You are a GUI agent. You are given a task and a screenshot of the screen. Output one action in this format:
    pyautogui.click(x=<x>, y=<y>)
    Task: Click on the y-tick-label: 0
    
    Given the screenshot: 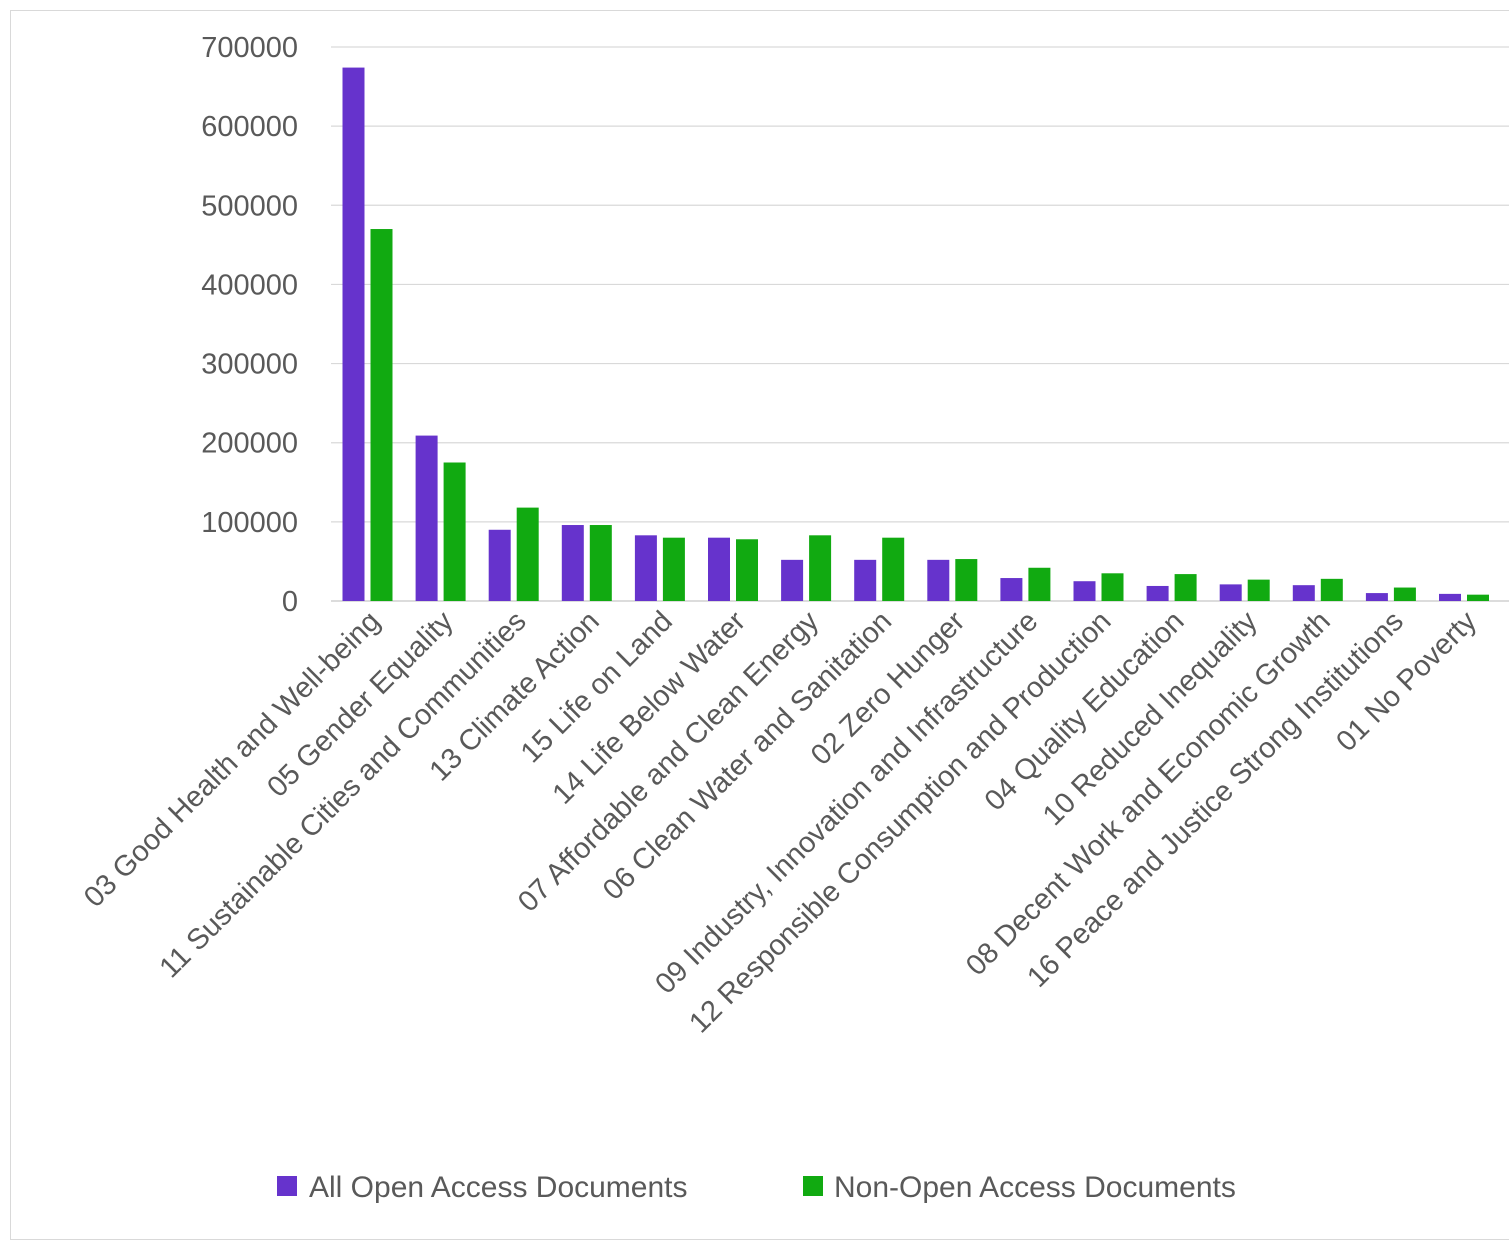 What is the action you would take?
    pyautogui.click(x=290, y=602)
    